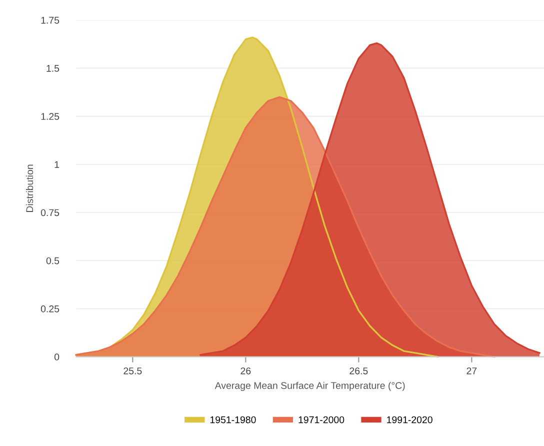 Image resolution: width=544 pixels, height=446 pixels. Describe the element at coordinates (57, 164) in the screenshot. I see `y-tick-label: 1` at that location.